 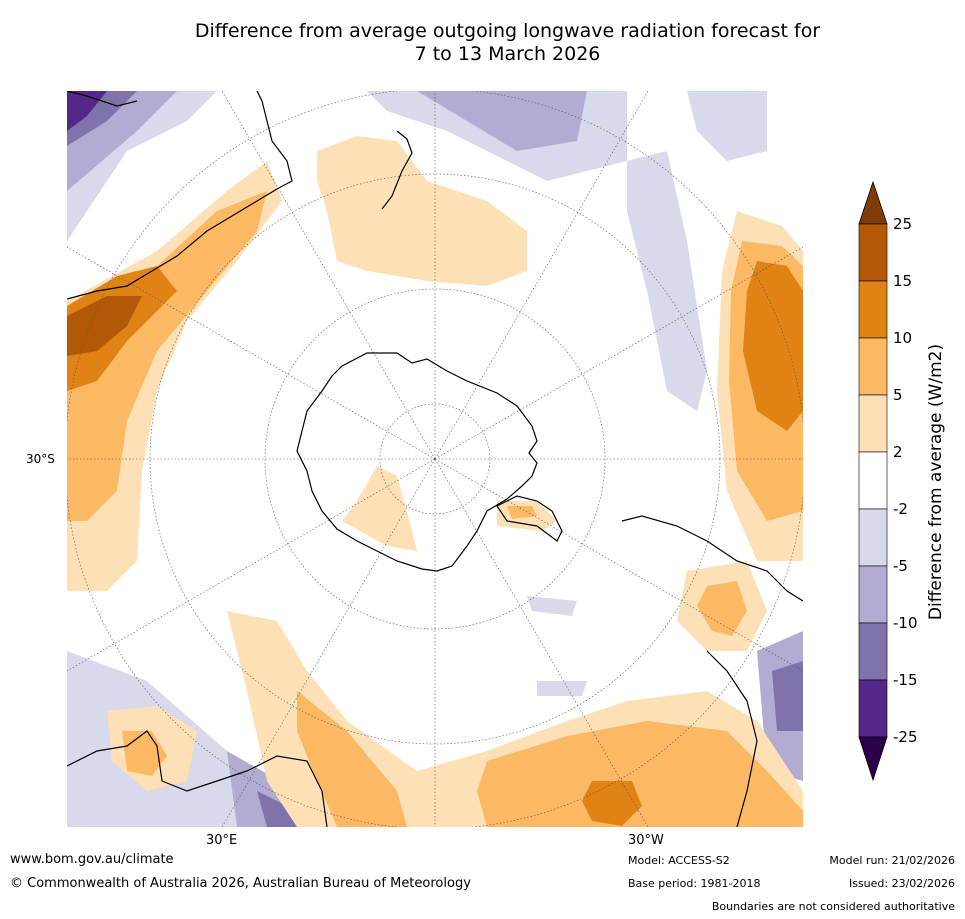 I want to click on colorbar-under-triangle, so click(x=873, y=759).